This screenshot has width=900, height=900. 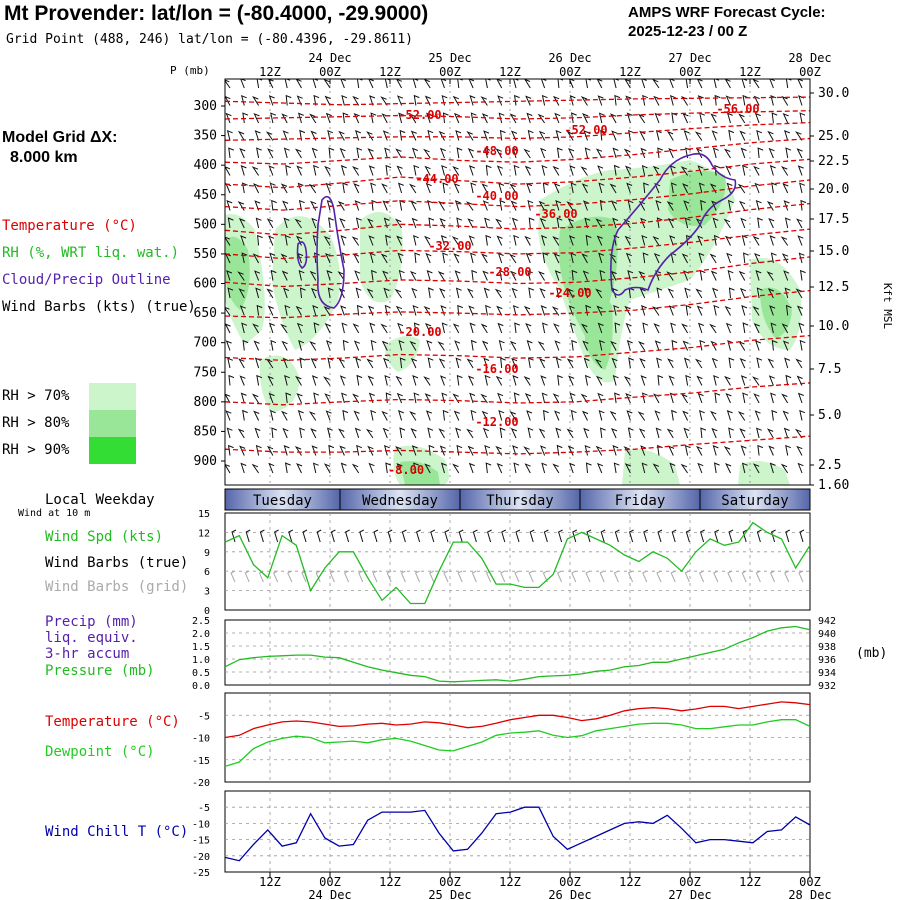 What do you see at coordinates (201, 783) in the screenshot?
I see `temp-dewpoint-panel-ytick-label: -20` at bounding box center [201, 783].